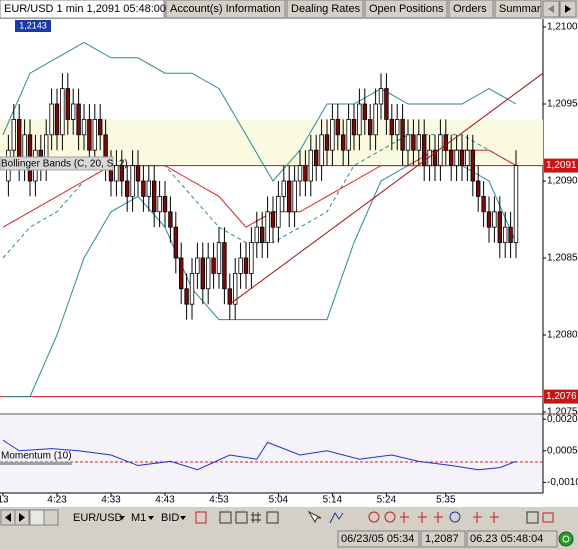 Image resolution: width=578 pixels, height=550 pixels. What do you see at coordinates (333, 500) in the screenshot?
I see `x-tick-label: 5:14` at bounding box center [333, 500].